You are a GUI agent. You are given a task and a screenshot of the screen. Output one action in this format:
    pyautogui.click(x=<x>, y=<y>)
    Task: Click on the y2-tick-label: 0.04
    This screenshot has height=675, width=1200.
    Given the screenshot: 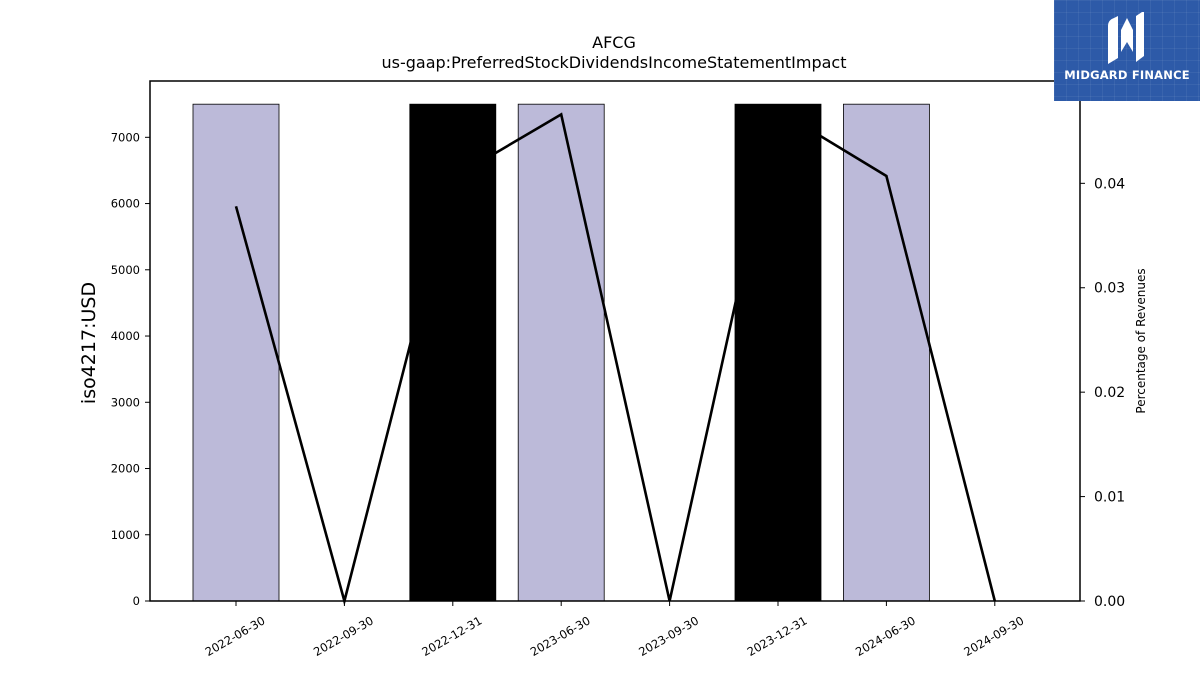 What is the action you would take?
    pyautogui.click(x=1109, y=184)
    